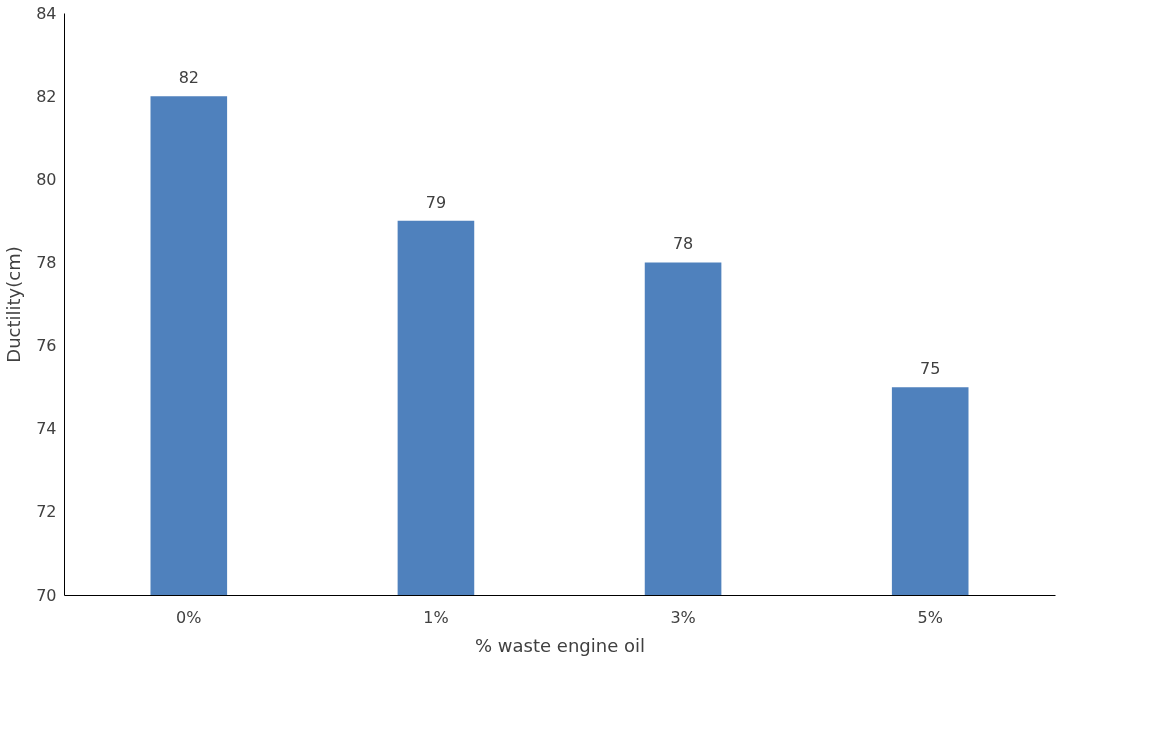 The width and height of the screenshot is (1156, 730). Describe the element at coordinates (930, 617) in the screenshot. I see `x-tick-label: 5%` at that location.